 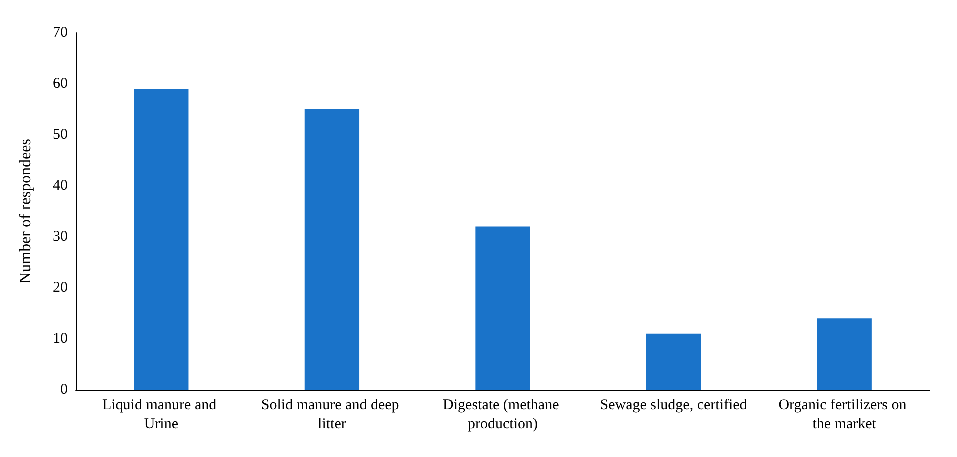 What do you see at coordinates (60, 237) in the screenshot?
I see `y-tick-label: 30` at bounding box center [60, 237].